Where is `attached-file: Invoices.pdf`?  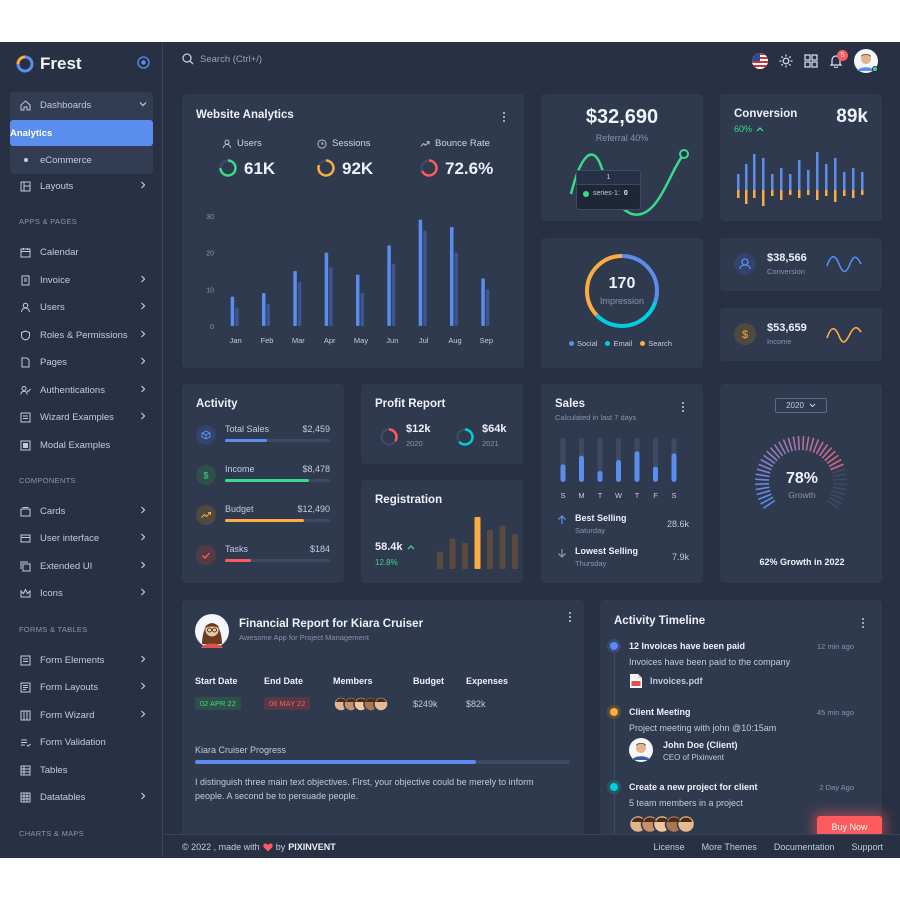
attached-file: Invoices.pdf is located at coordinates (676, 681).